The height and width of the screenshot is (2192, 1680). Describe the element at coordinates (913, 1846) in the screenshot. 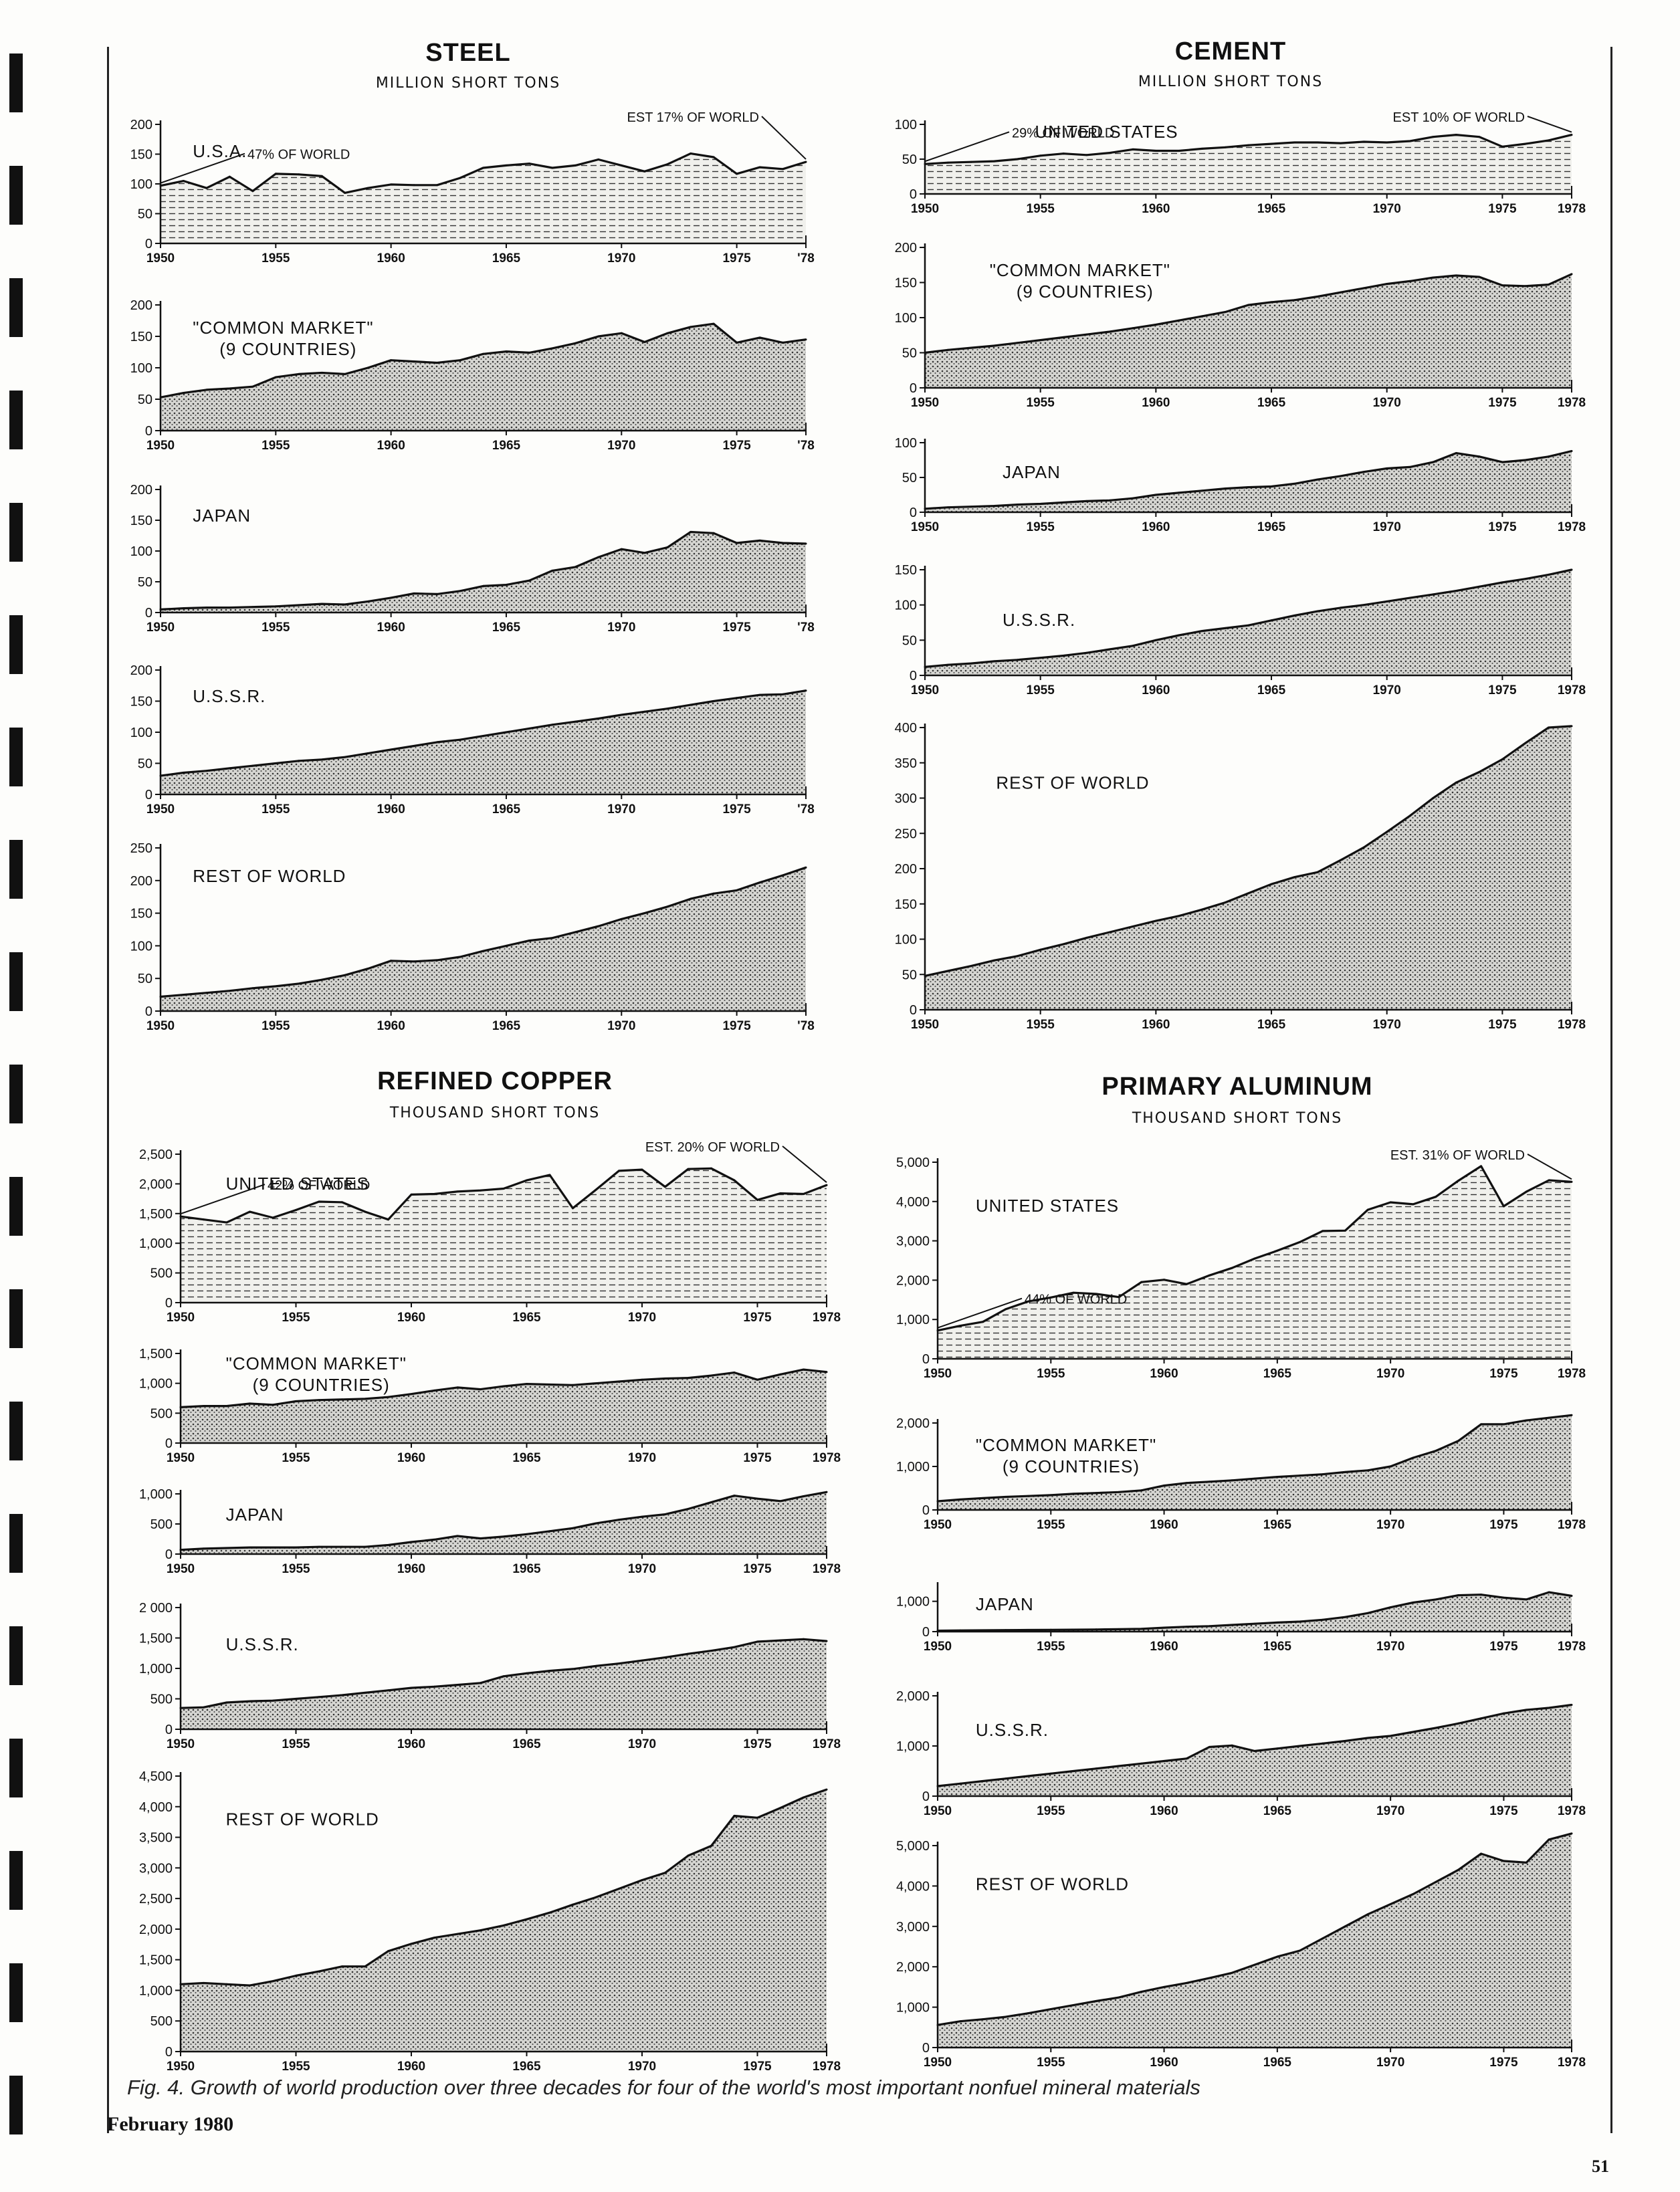

I see `y-tick-label: 5,000` at that location.